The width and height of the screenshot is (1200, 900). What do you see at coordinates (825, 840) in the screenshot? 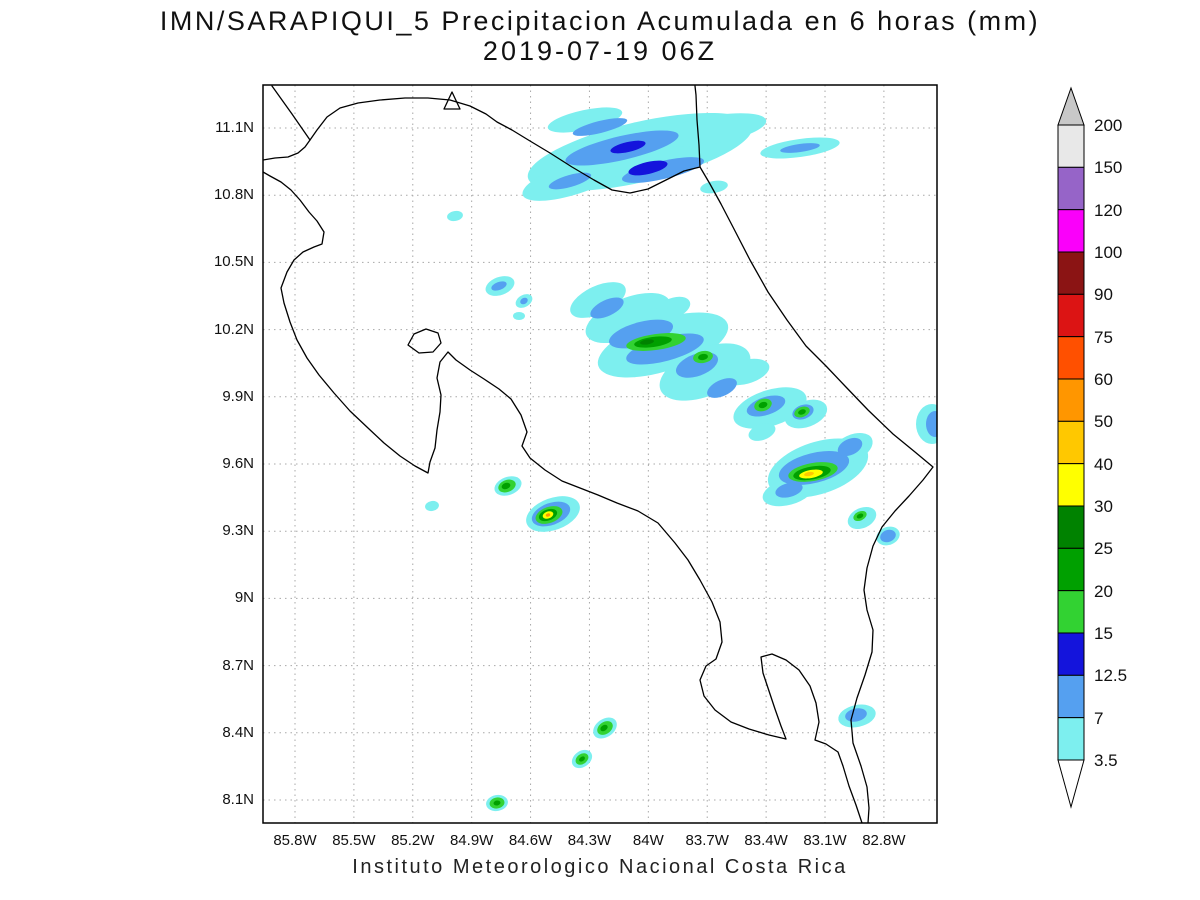
I see `lon-tick-label: 83.1W` at bounding box center [825, 840].